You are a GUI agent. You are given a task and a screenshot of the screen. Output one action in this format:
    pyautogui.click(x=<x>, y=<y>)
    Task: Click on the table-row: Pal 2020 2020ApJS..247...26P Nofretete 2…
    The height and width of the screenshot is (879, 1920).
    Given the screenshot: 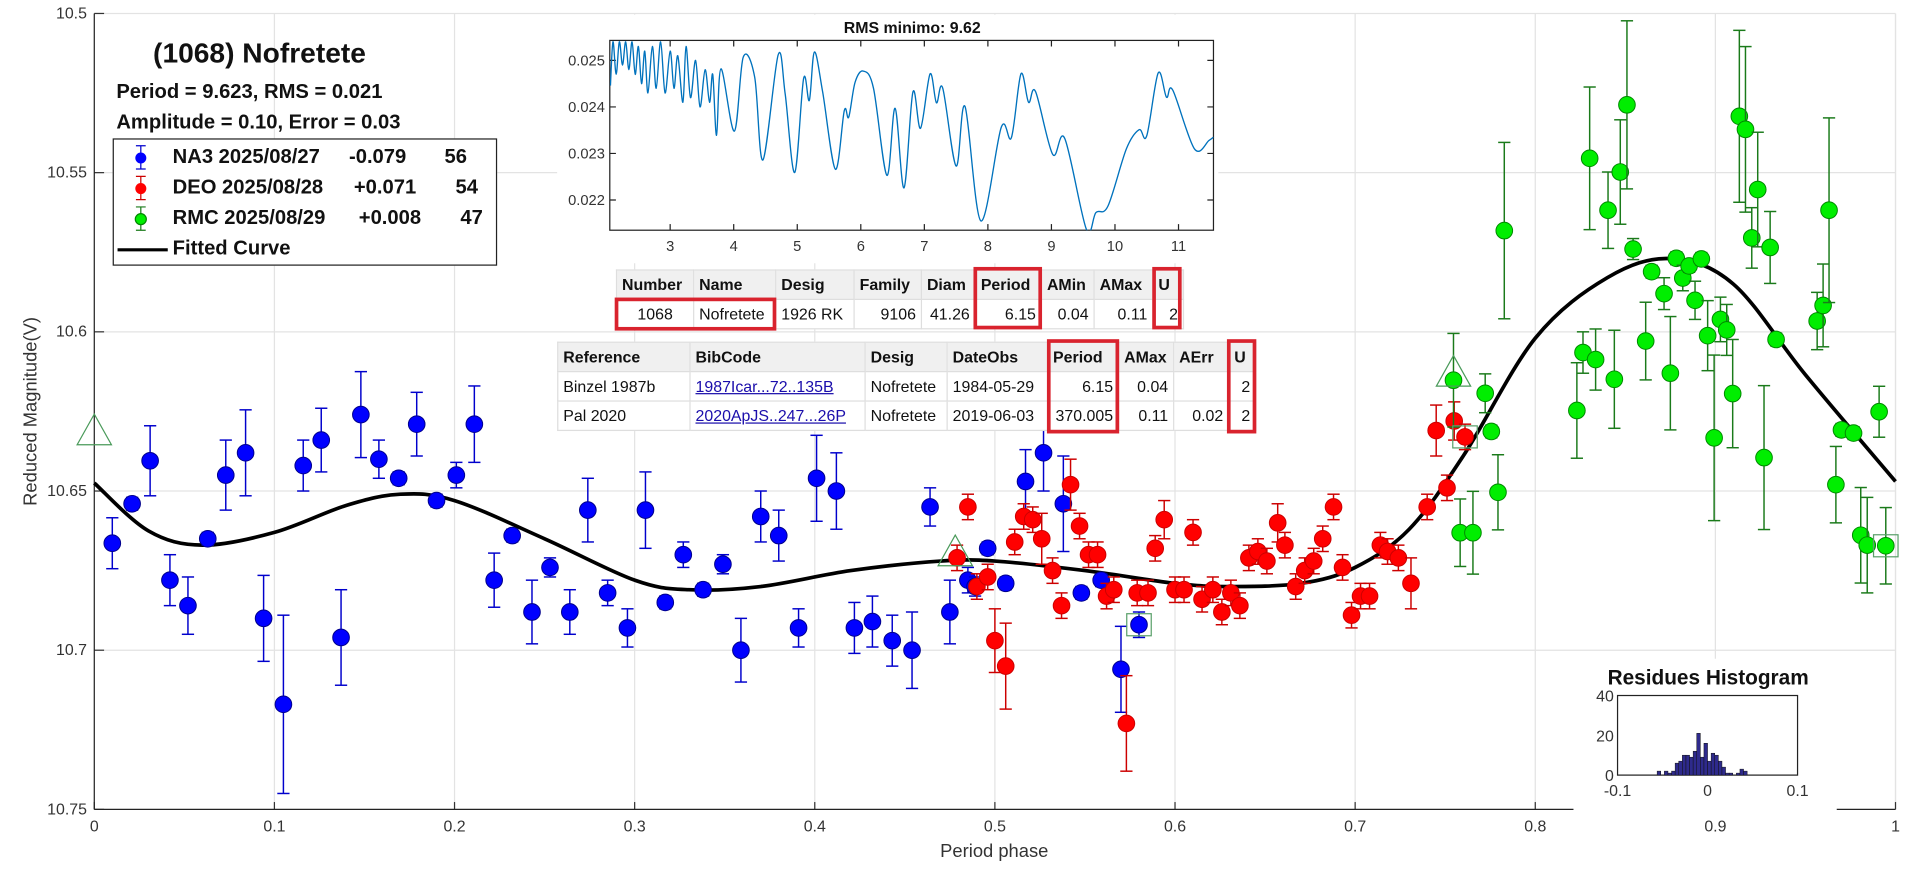 What is the action you would take?
    pyautogui.click(x=907, y=416)
    